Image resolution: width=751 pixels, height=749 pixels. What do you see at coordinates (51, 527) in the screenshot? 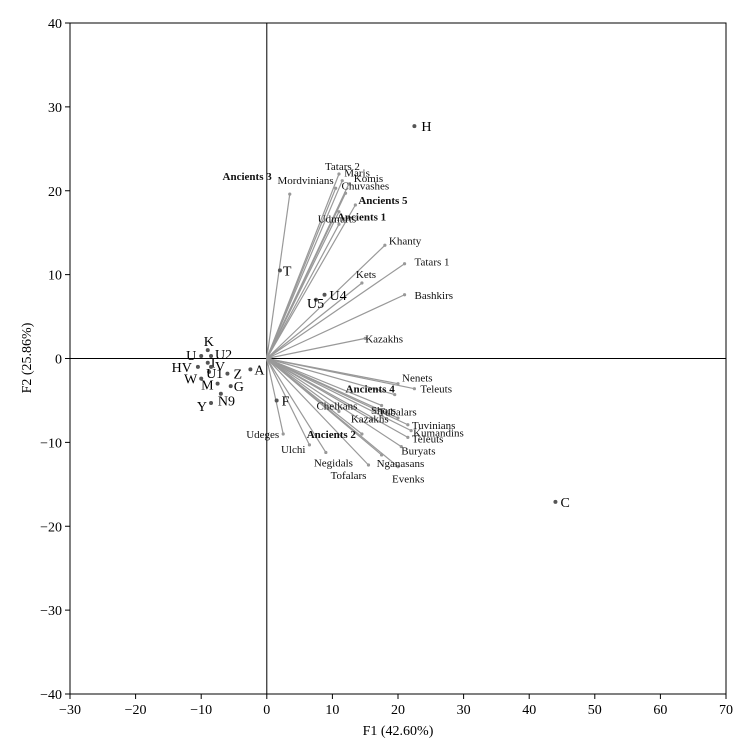
I see `y-tick-label: −20` at bounding box center [51, 527].